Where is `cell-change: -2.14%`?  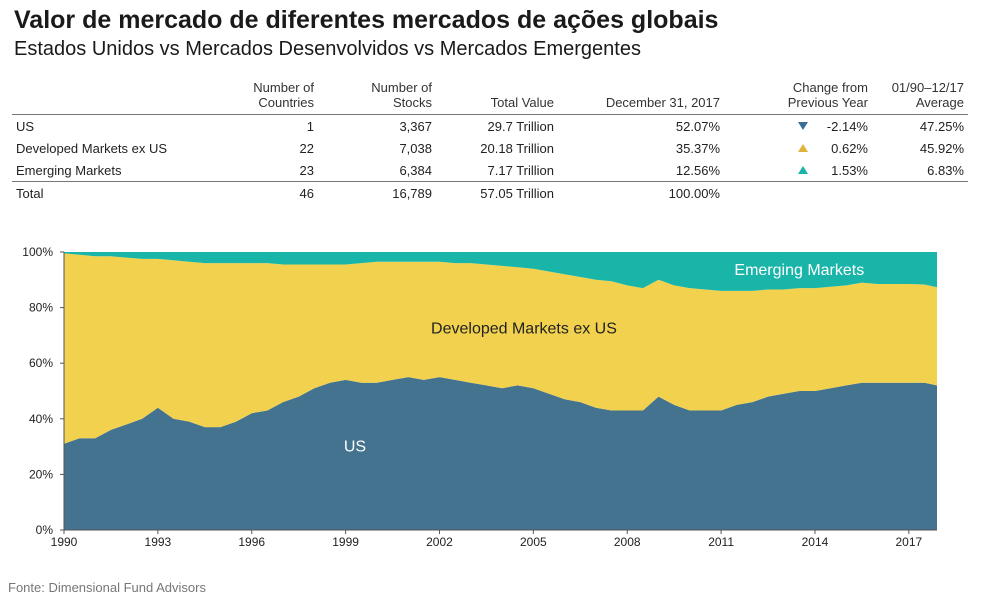 cell-change: -2.14% is located at coordinates (798, 126).